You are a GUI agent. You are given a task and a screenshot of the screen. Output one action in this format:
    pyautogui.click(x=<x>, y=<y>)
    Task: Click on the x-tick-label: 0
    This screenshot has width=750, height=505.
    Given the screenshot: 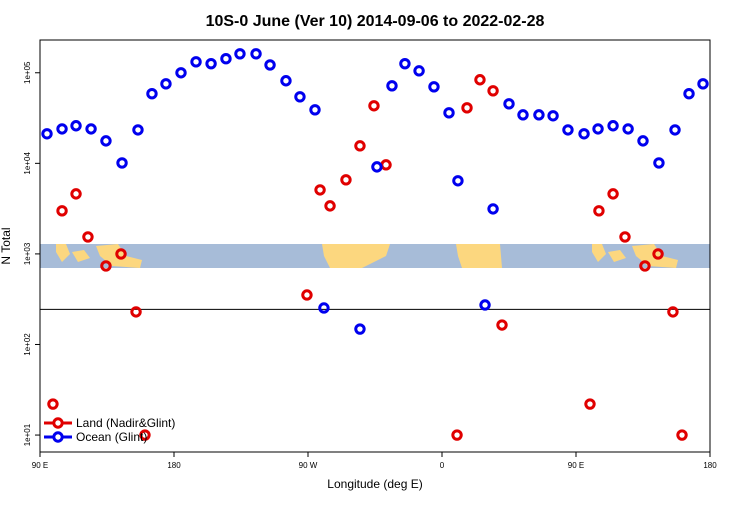 What is the action you would take?
    pyautogui.click(x=442, y=465)
    